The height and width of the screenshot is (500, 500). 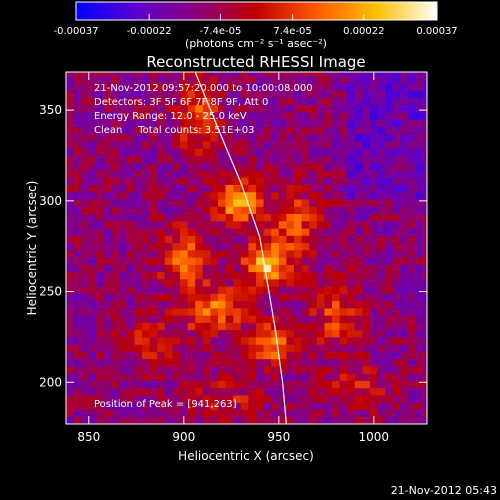 What do you see at coordinates (174, 130) in the screenshot?
I see `info-line-clean: Clean Total counts: 3.51E+03` at bounding box center [174, 130].